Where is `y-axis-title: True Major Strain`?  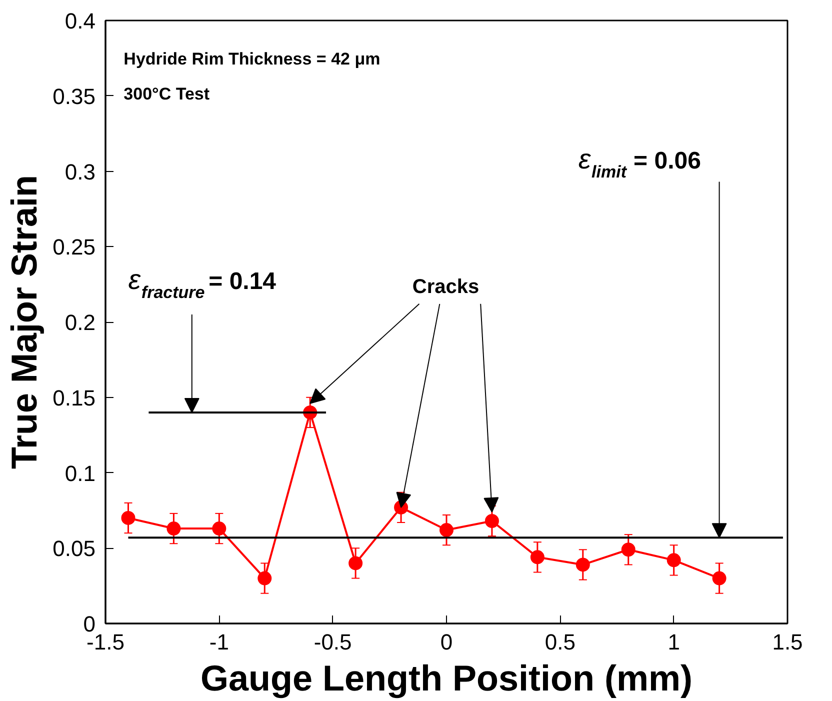
y-axis-title: True Major Strain is located at coordinates (24, 322).